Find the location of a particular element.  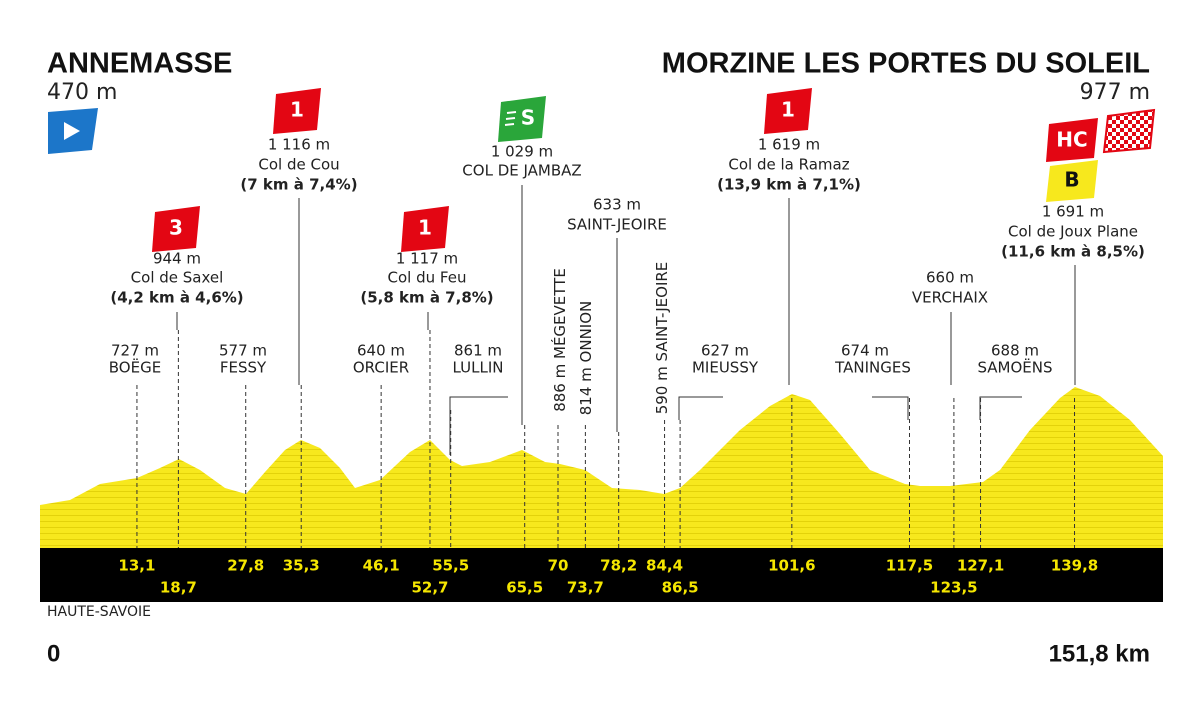

km-label: 86,5 is located at coordinates (680, 588).